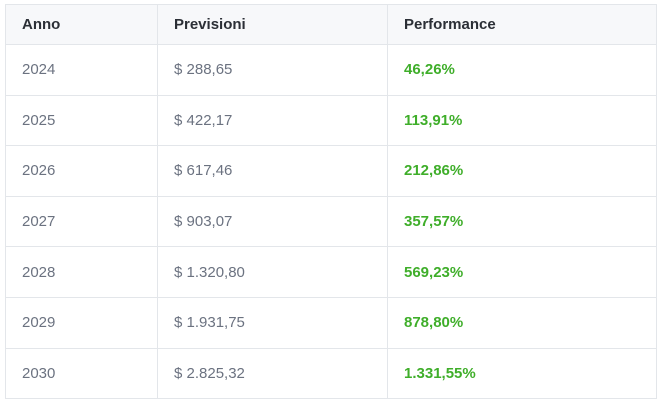 The height and width of the screenshot is (401, 660). I want to click on table-row: 2026 $ 617,46 212,86%, so click(331, 171).